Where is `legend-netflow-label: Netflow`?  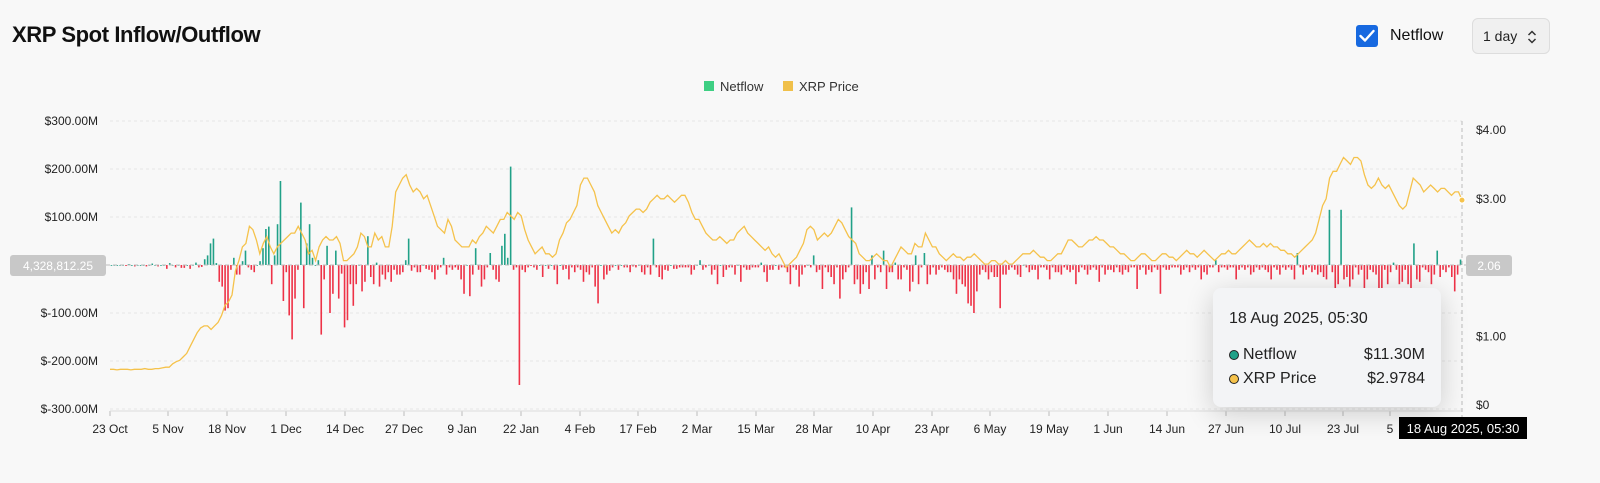
legend-netflow-label: Netflow is located at coordinates (742, 86).